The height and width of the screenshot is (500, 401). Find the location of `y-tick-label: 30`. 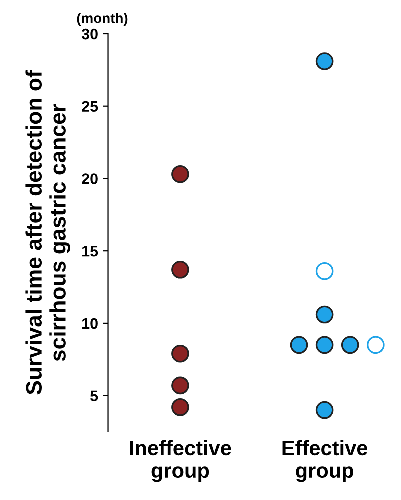

y-tick-label: 30 is located at coordinates (90, 34).